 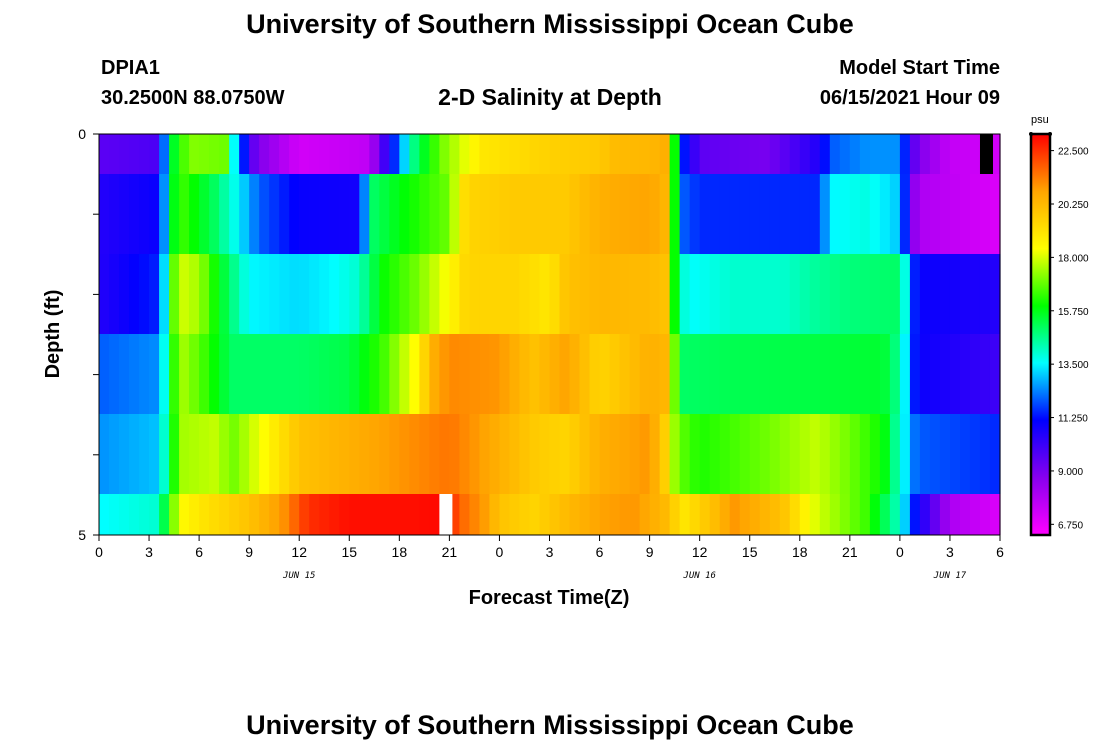 I want to click on colorbar-tick-label: 9.000, so click(x=1070, y=472).